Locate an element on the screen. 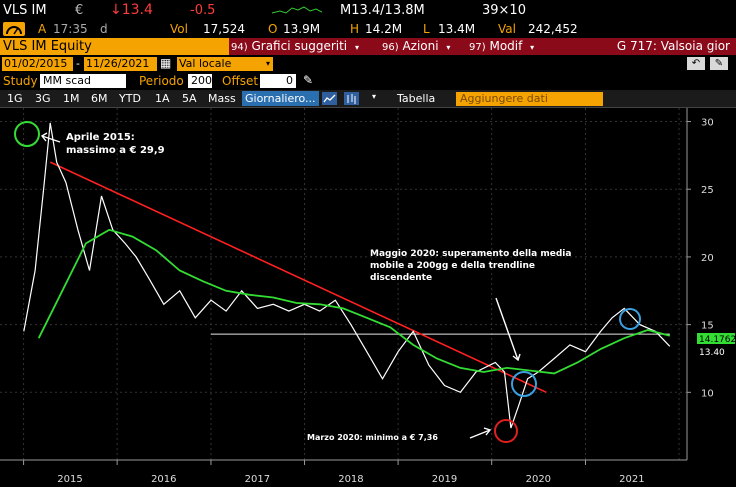 The height and width of the screenshot is (487, 736). low-arrowhead is located at coordinates (487, 431).